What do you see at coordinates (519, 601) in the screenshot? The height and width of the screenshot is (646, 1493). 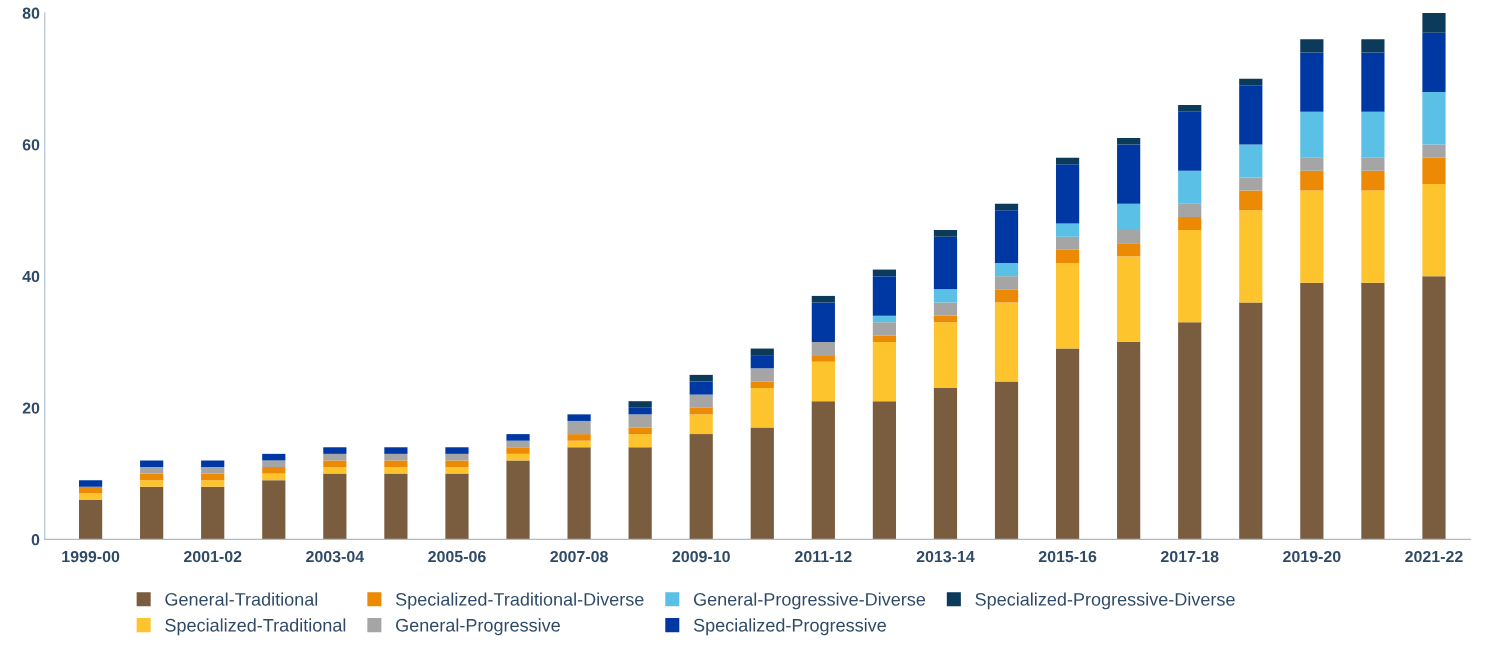 I see `legend-label: Specialized-Traditional-Diverse` at bounding box center [519, 601].